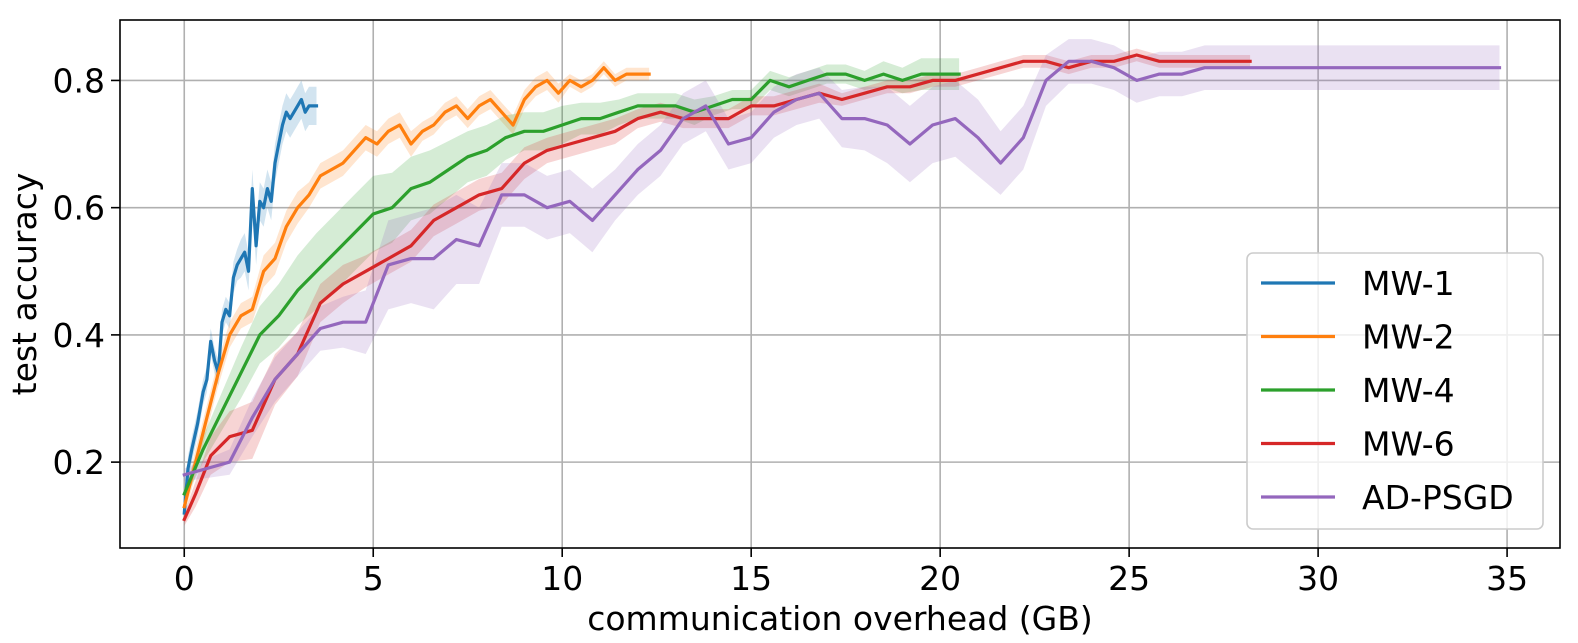 This screenshot has width=1578, height=643. Describe the element at coordinates (1408, 390) in the screenshot. I see `legend-label: MW-4` at that location.